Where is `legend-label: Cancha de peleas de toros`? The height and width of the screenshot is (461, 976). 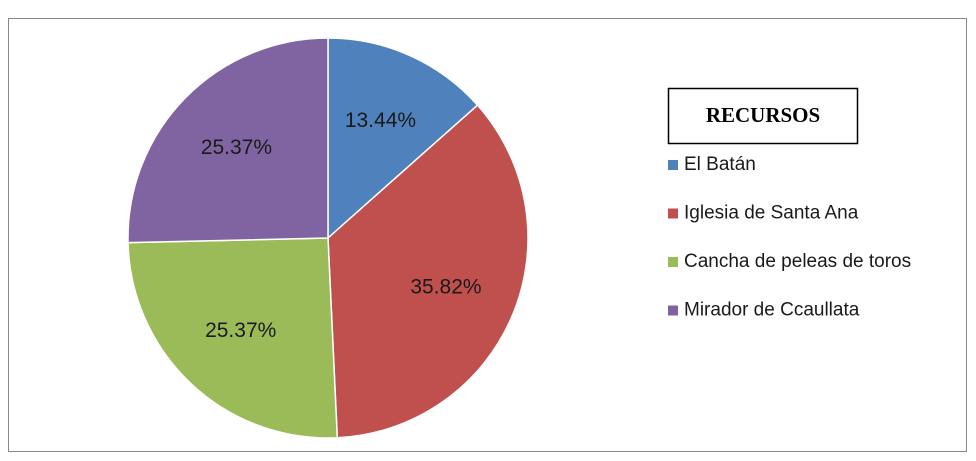 legend-label: Cancha de peleas de toros is located at coordinates (797, 261).